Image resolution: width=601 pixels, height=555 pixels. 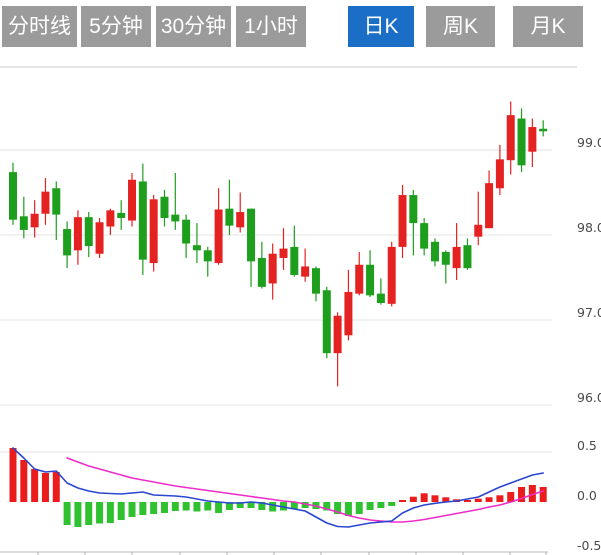 I want to click on macd-axis-label: -0.5, so click(x=589, y=545).